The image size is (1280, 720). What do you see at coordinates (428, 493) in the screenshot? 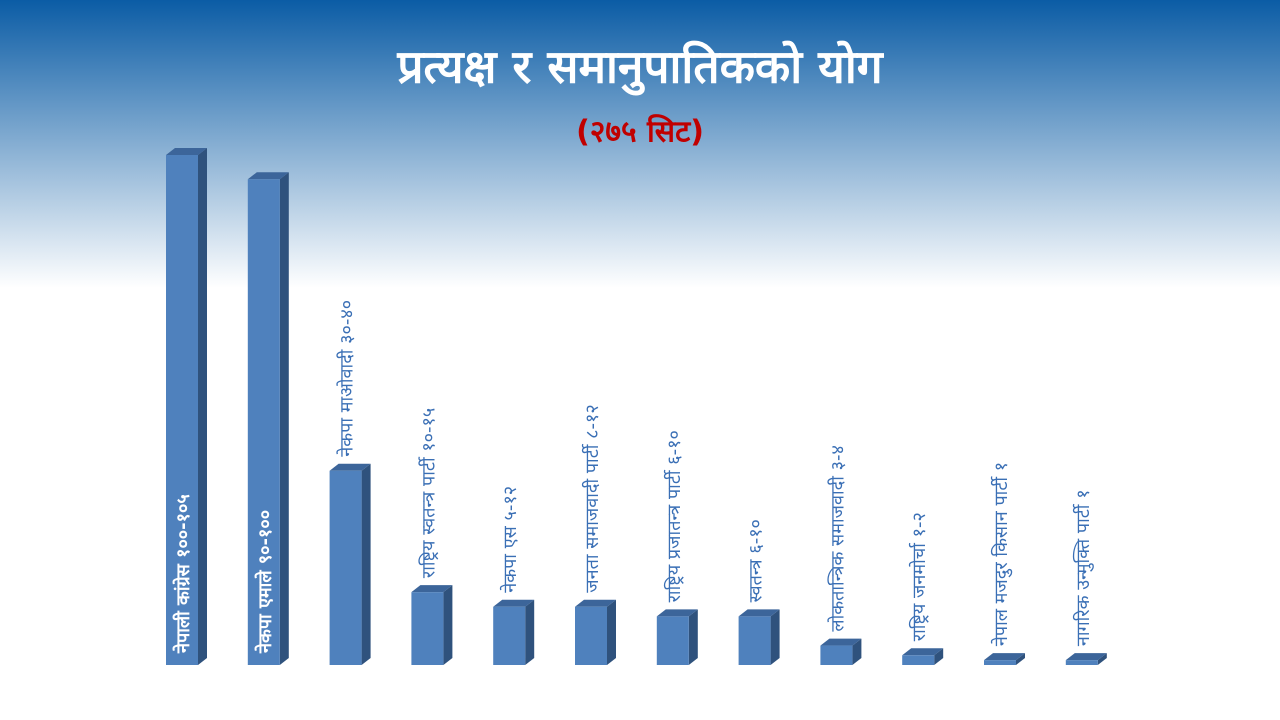
I see `bar-label: राष्ट्रिय स्वतन्त्र पार्टी १०-१५` at bounding box center [428, 493].